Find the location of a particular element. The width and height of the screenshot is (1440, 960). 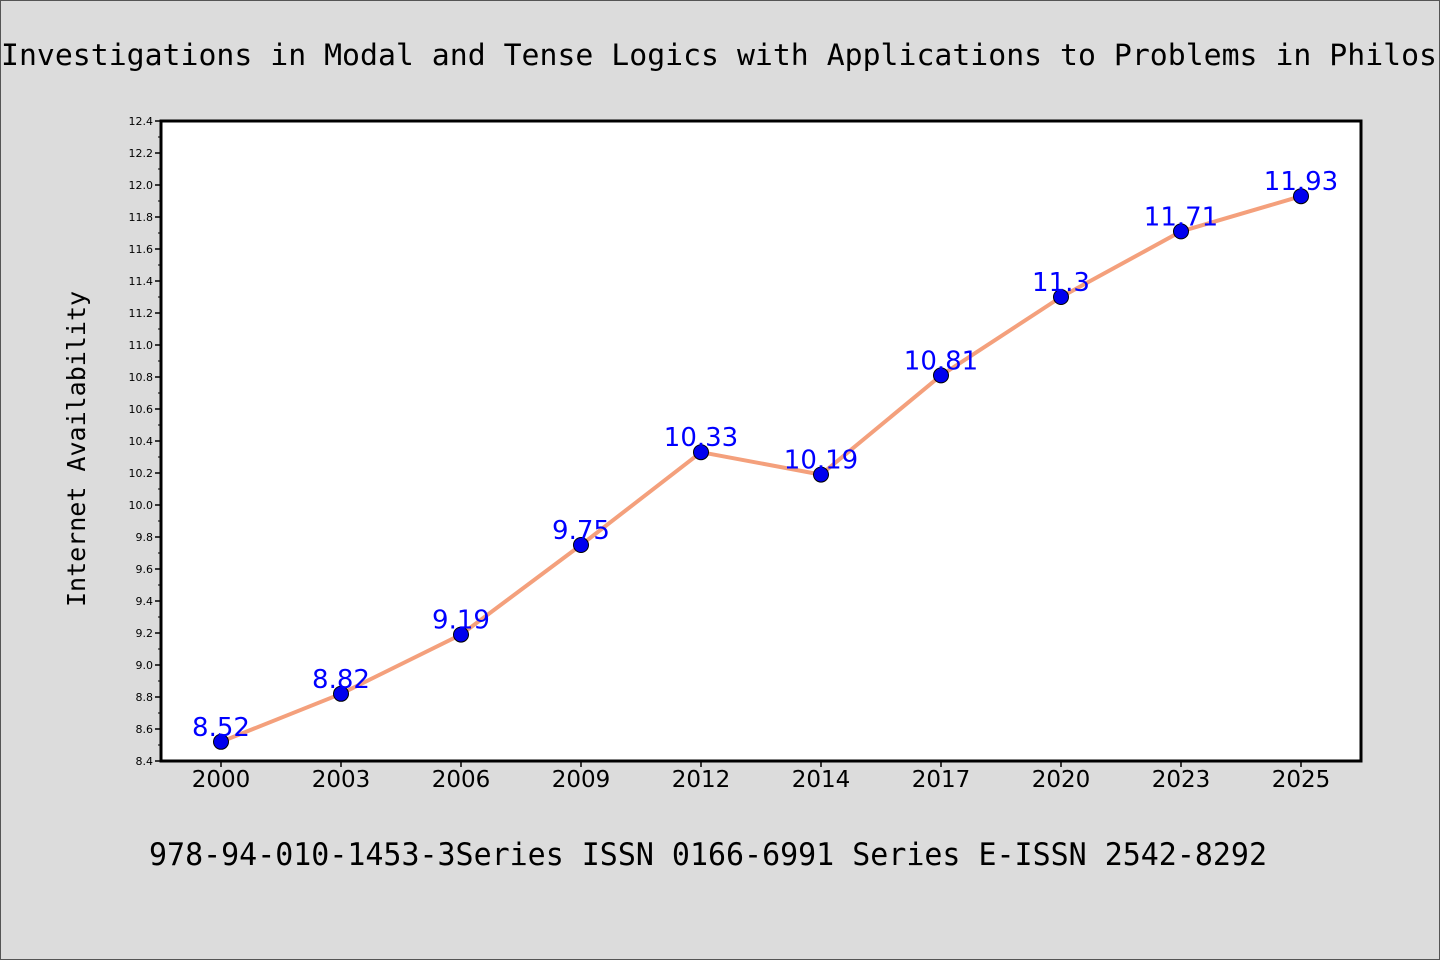

y-tick-label: 12.2 is located at coordinates (141, 153).